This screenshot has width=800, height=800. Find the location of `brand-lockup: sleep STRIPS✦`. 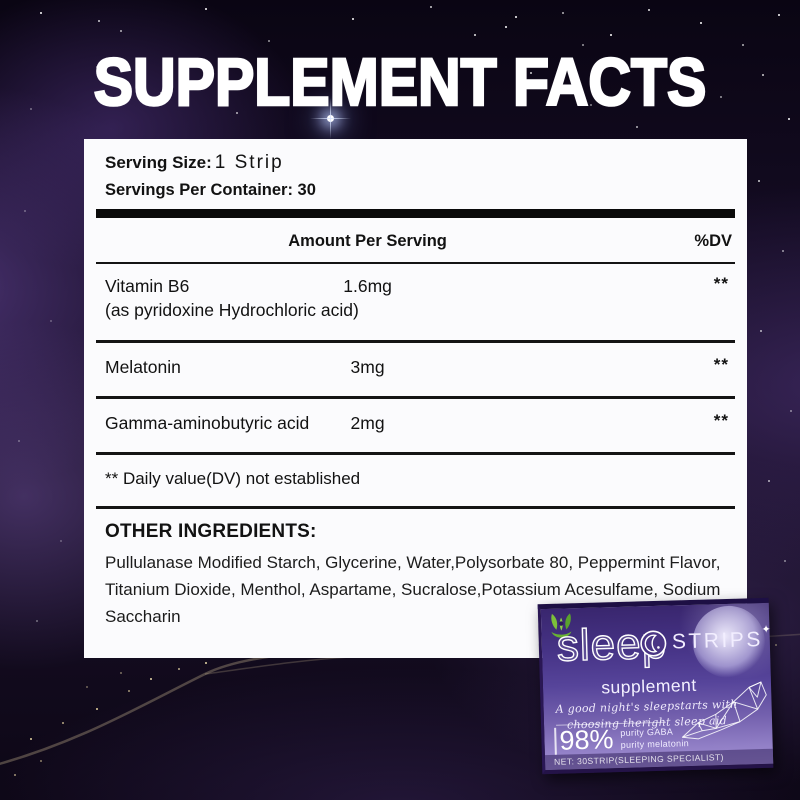

brand-lockup: sleep STRIPS✦ is located at coordinates (663, 644).